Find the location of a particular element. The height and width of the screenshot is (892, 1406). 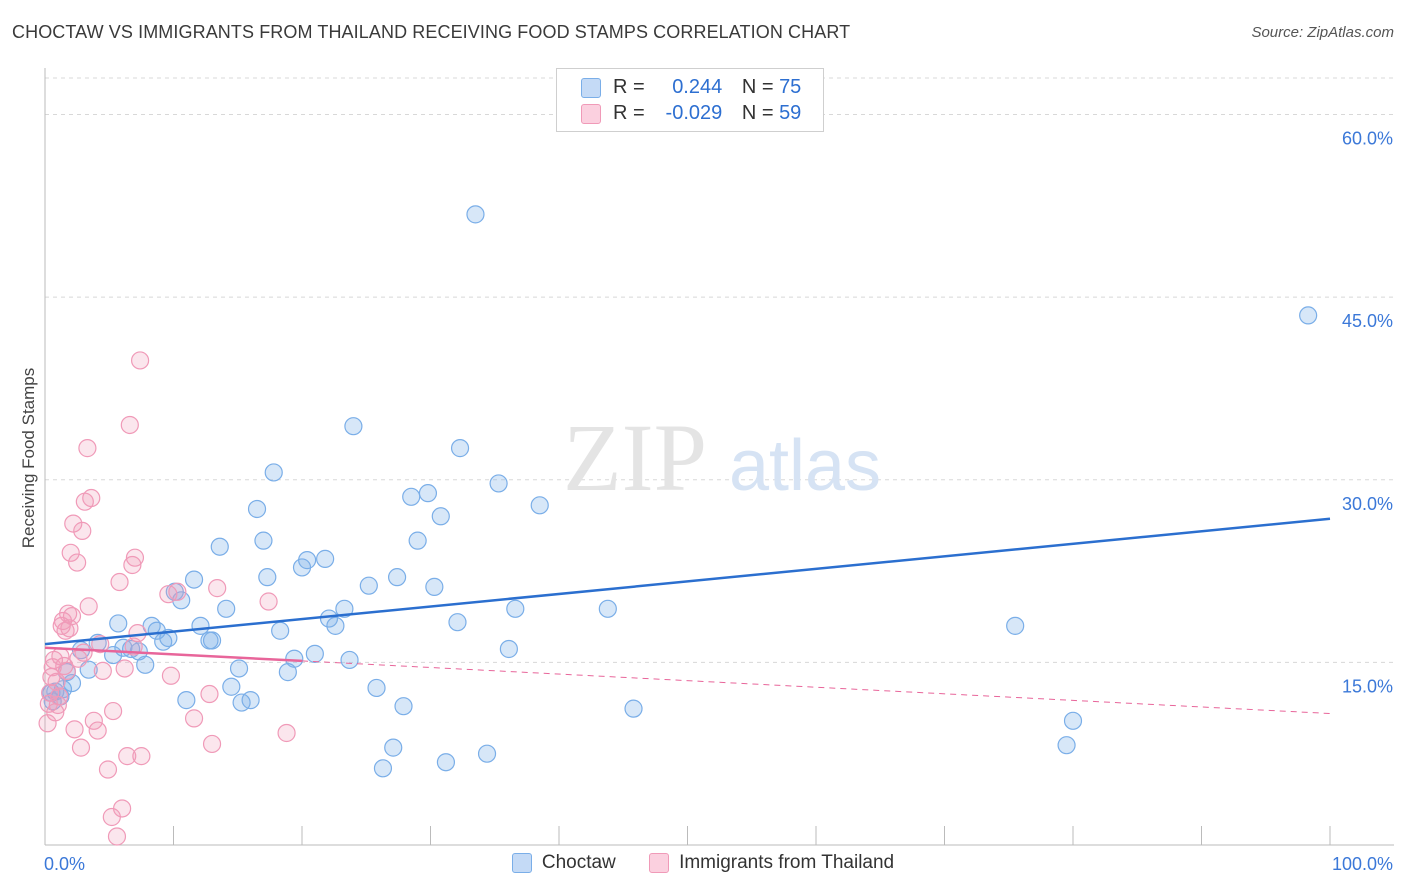

legend-row-thailand: R = -0.029 N = 59 is located at coordinates (691, 114).